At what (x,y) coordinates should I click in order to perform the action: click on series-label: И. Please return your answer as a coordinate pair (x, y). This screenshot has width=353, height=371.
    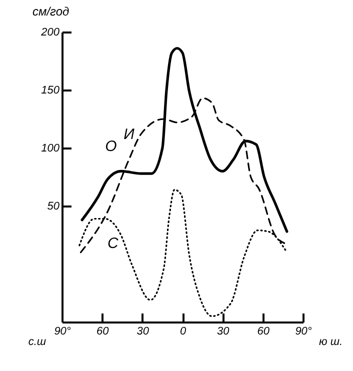
    Looking at the image, I should click on (129, 135).